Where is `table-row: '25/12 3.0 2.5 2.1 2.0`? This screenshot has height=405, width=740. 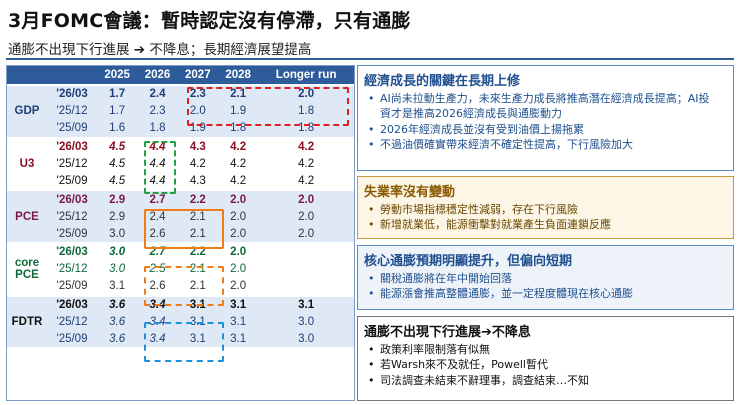 table-row: '25/12 3.0 2.5 2.1 2.0 is located at coordinates (180, 269).